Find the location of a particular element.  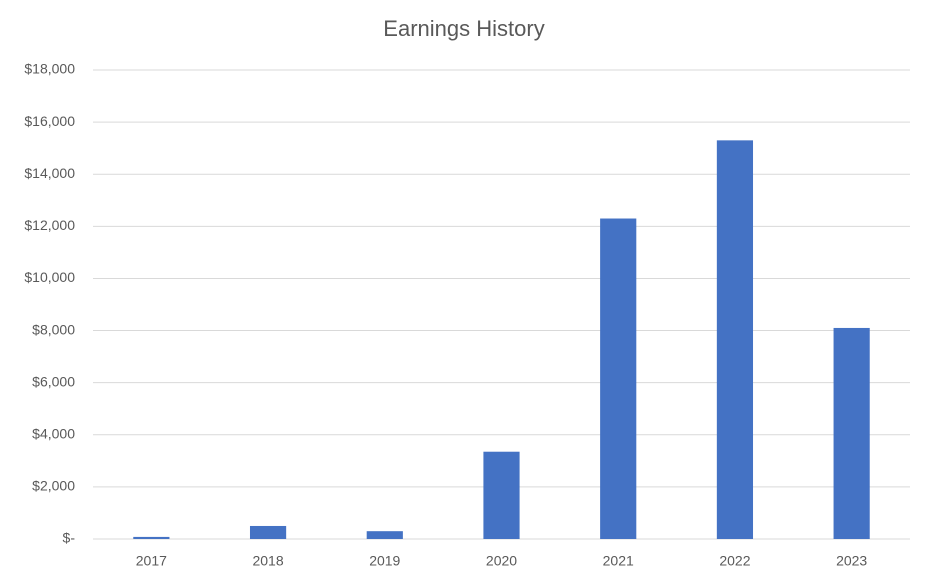

x-tick-label: 2017 is located at coordinates (151, 561).